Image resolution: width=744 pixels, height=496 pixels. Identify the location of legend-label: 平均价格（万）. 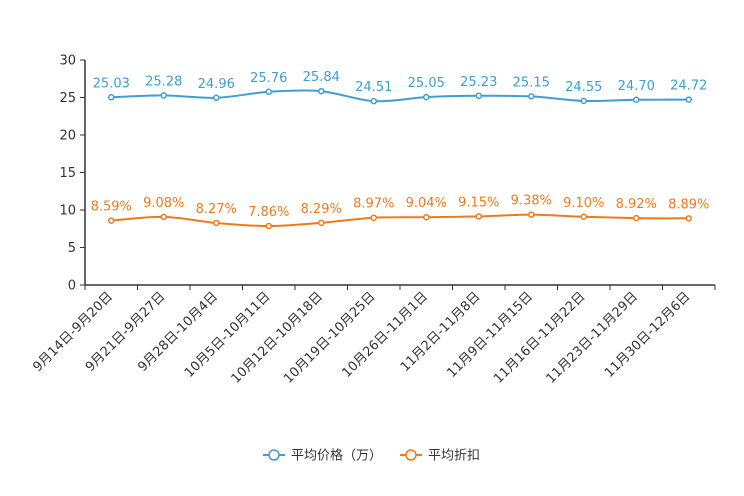
(336, 456).